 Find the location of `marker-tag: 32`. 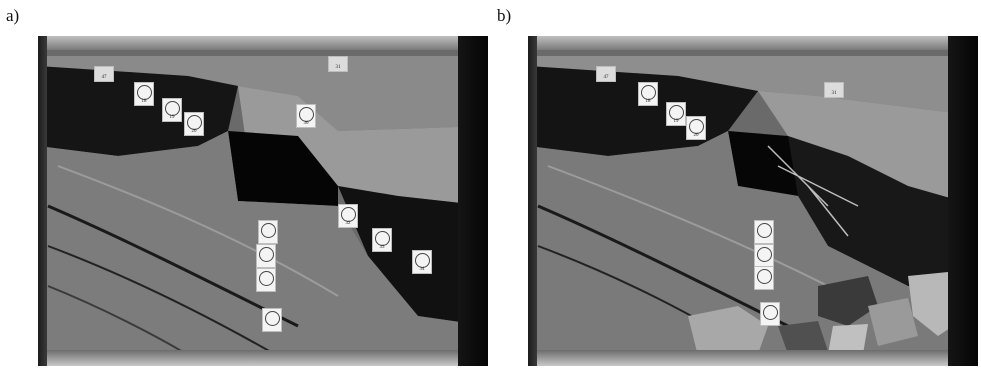

marker-tag: 32 is located at coordinates (348, 216).